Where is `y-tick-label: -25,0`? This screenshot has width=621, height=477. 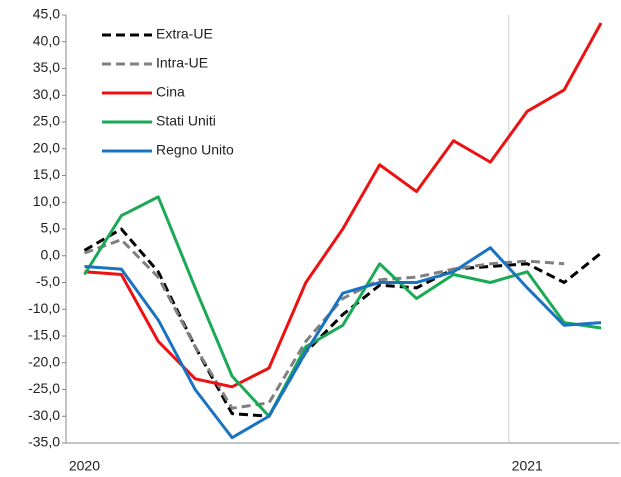 y-tick-label: -25,0 is located at coordinates (44, 388).